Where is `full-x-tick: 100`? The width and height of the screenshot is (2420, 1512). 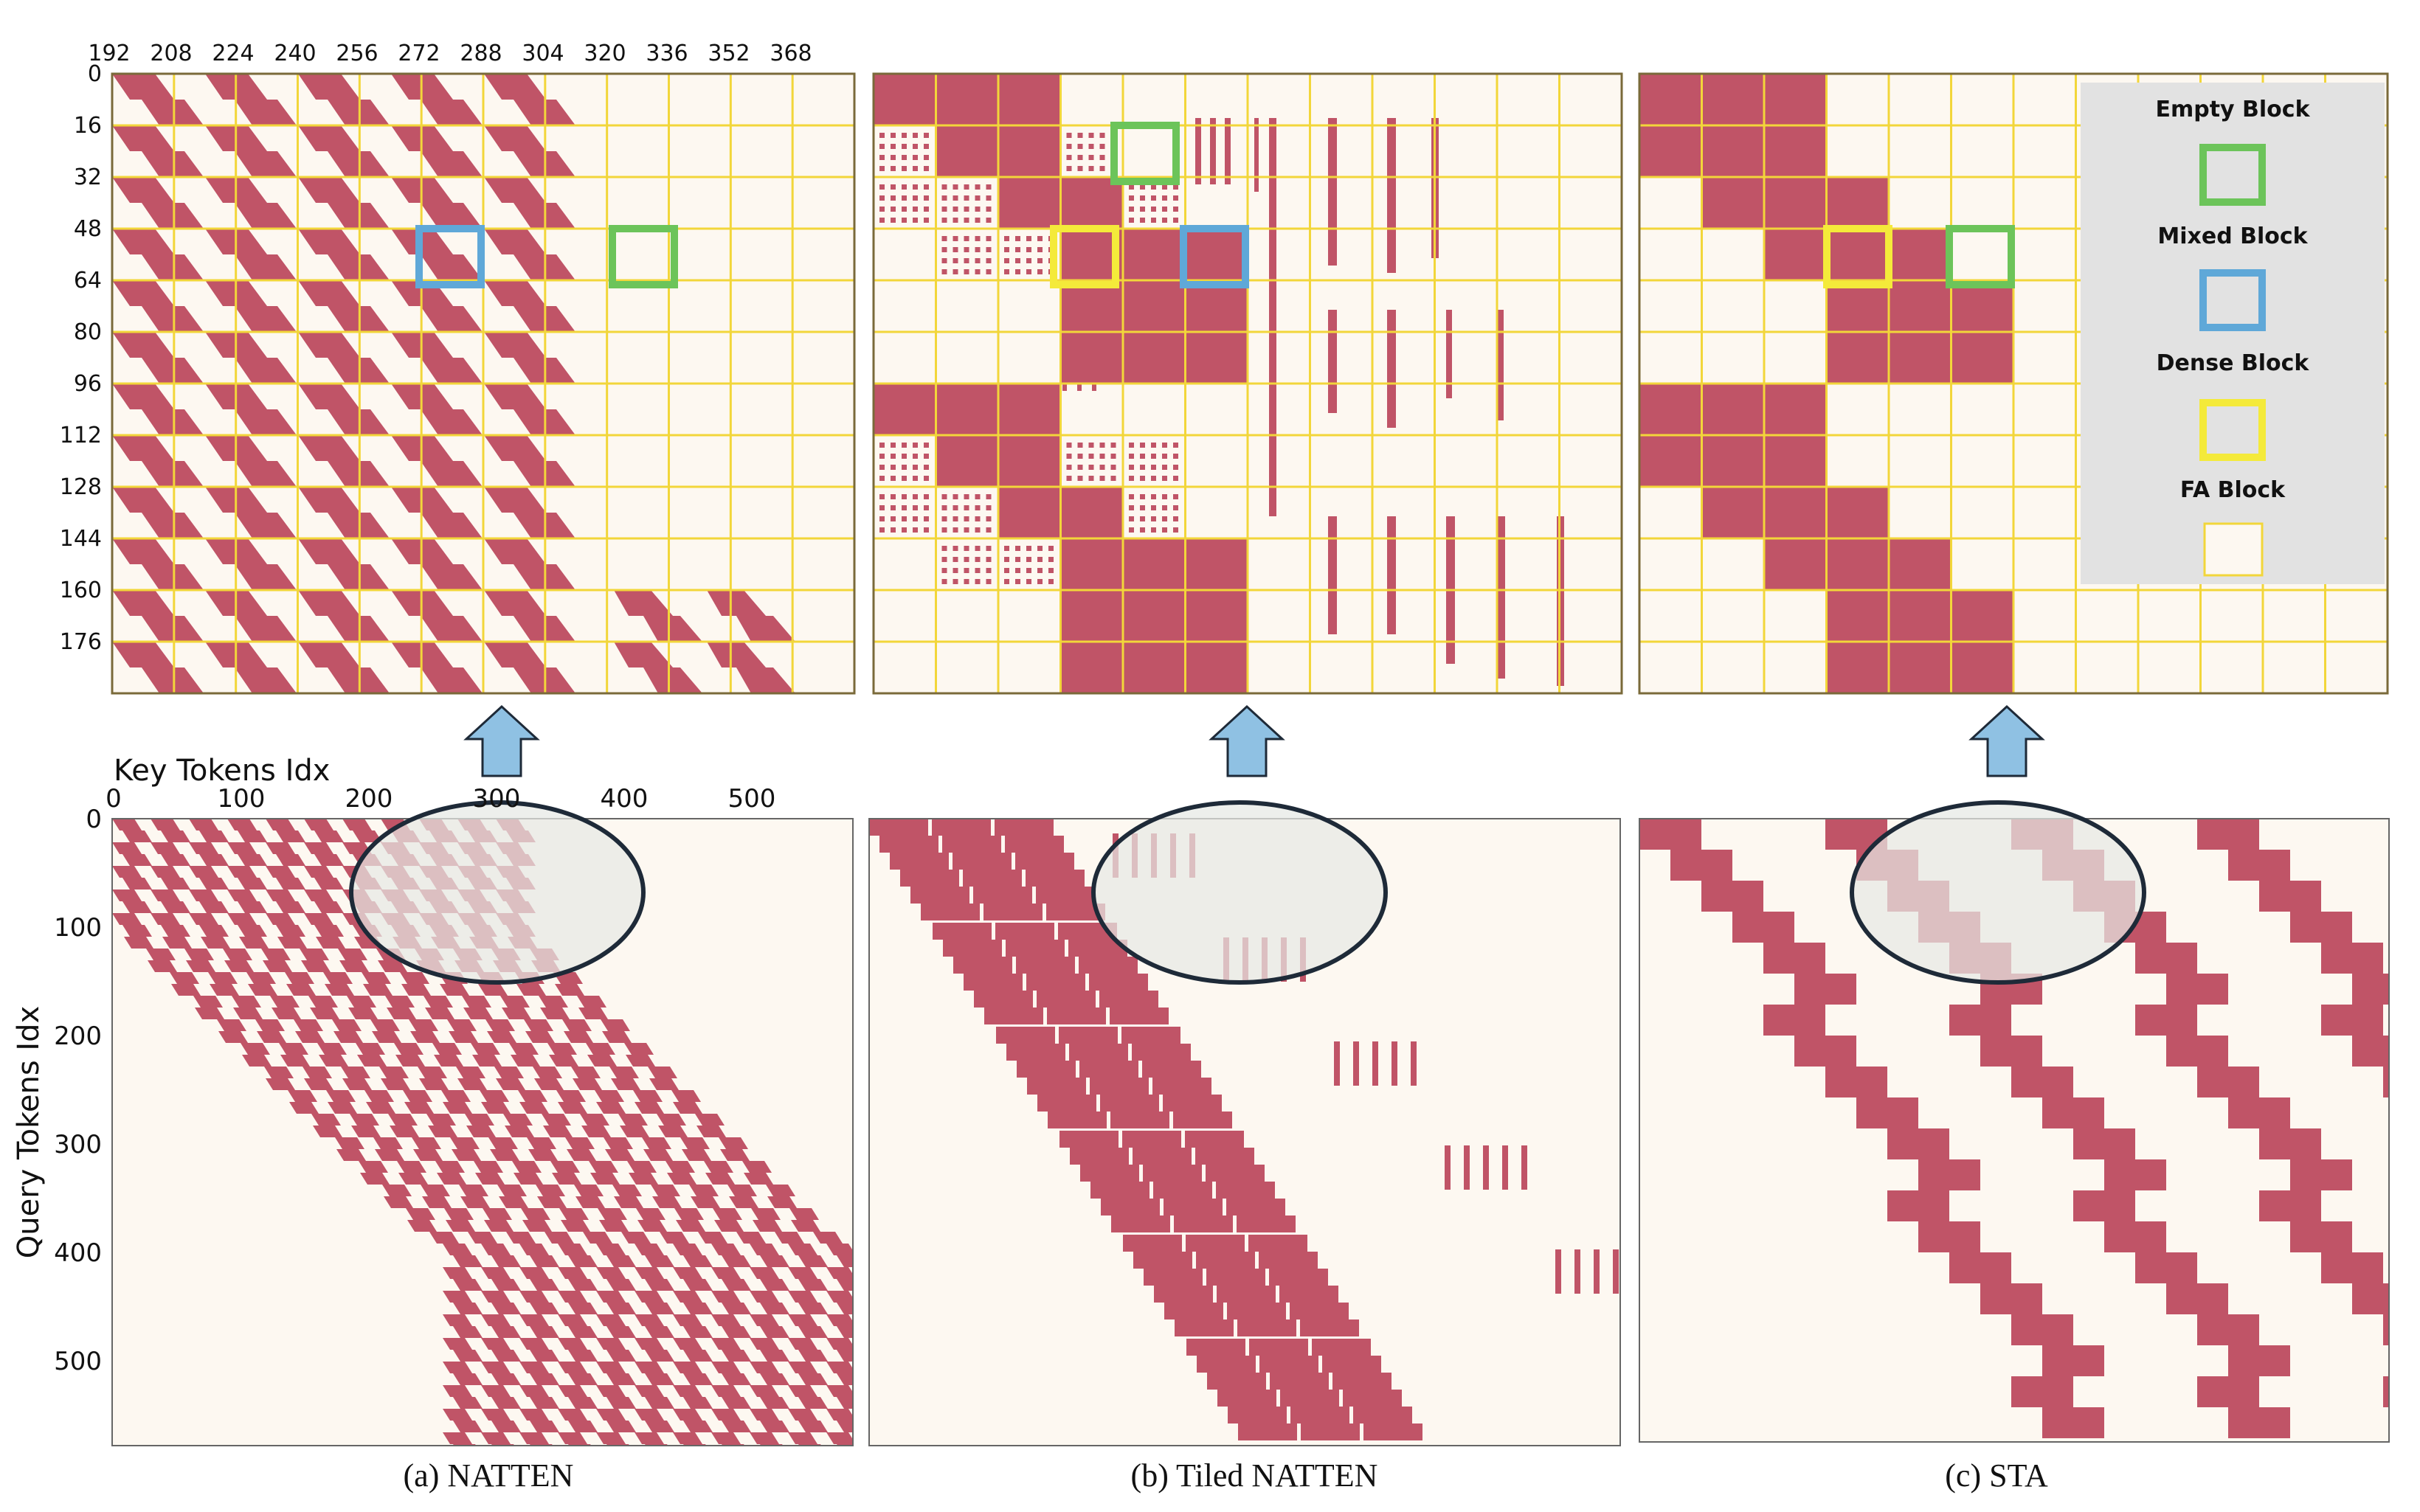 full-x-tick: 100 is located at coordinates (242, 799).